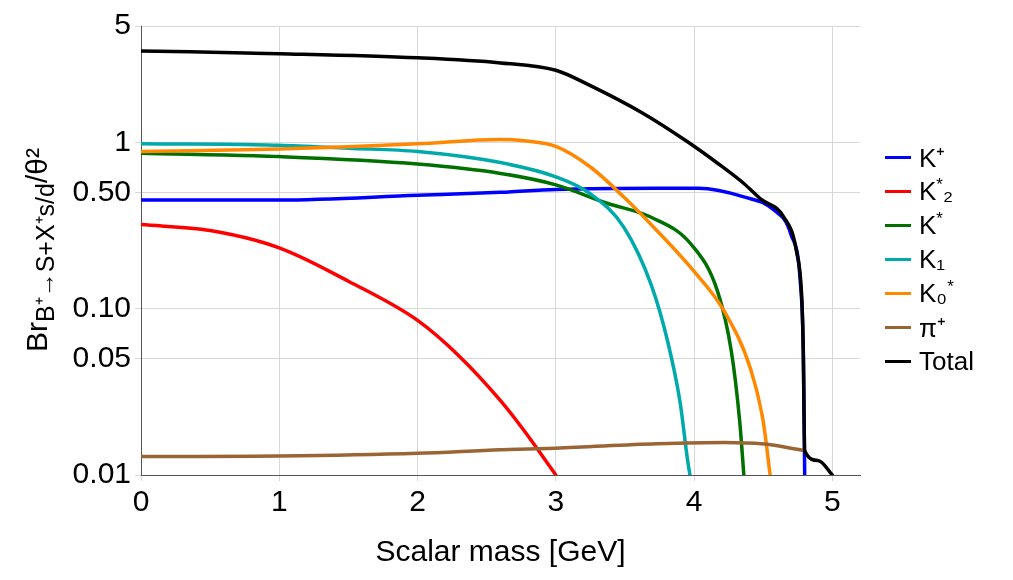 The image size is (1013, 580). Describe the element at coordinates (832, 501) in the screenshot. I see `x-tick-label: 5` at that location.